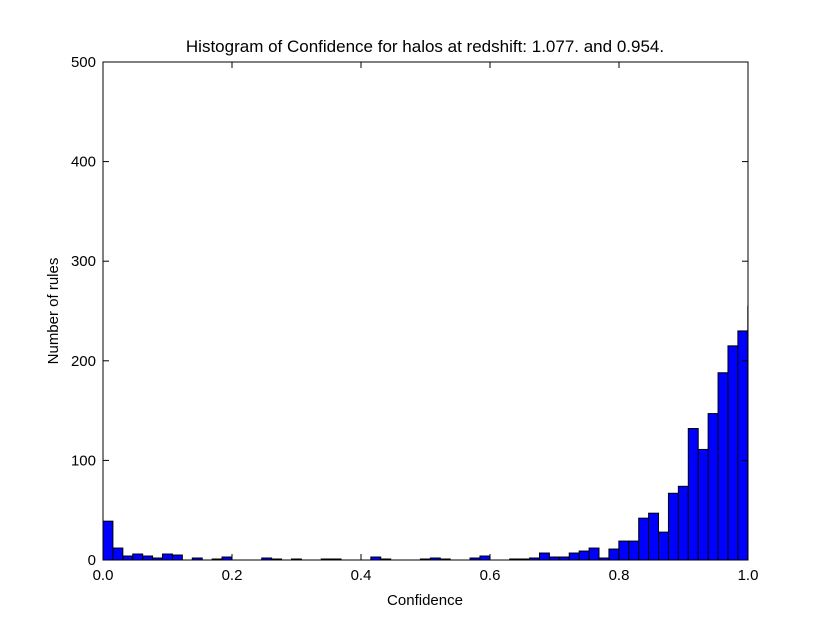  I want to click on y-tick-labels: 0 100 200 300 400 500, so click(83, 311).